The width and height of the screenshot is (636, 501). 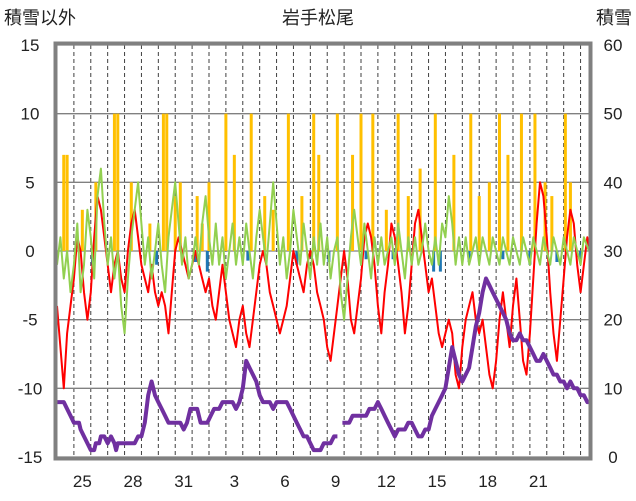 I want to click on y-right-tick-label: 60, so click(x=613, y=45).